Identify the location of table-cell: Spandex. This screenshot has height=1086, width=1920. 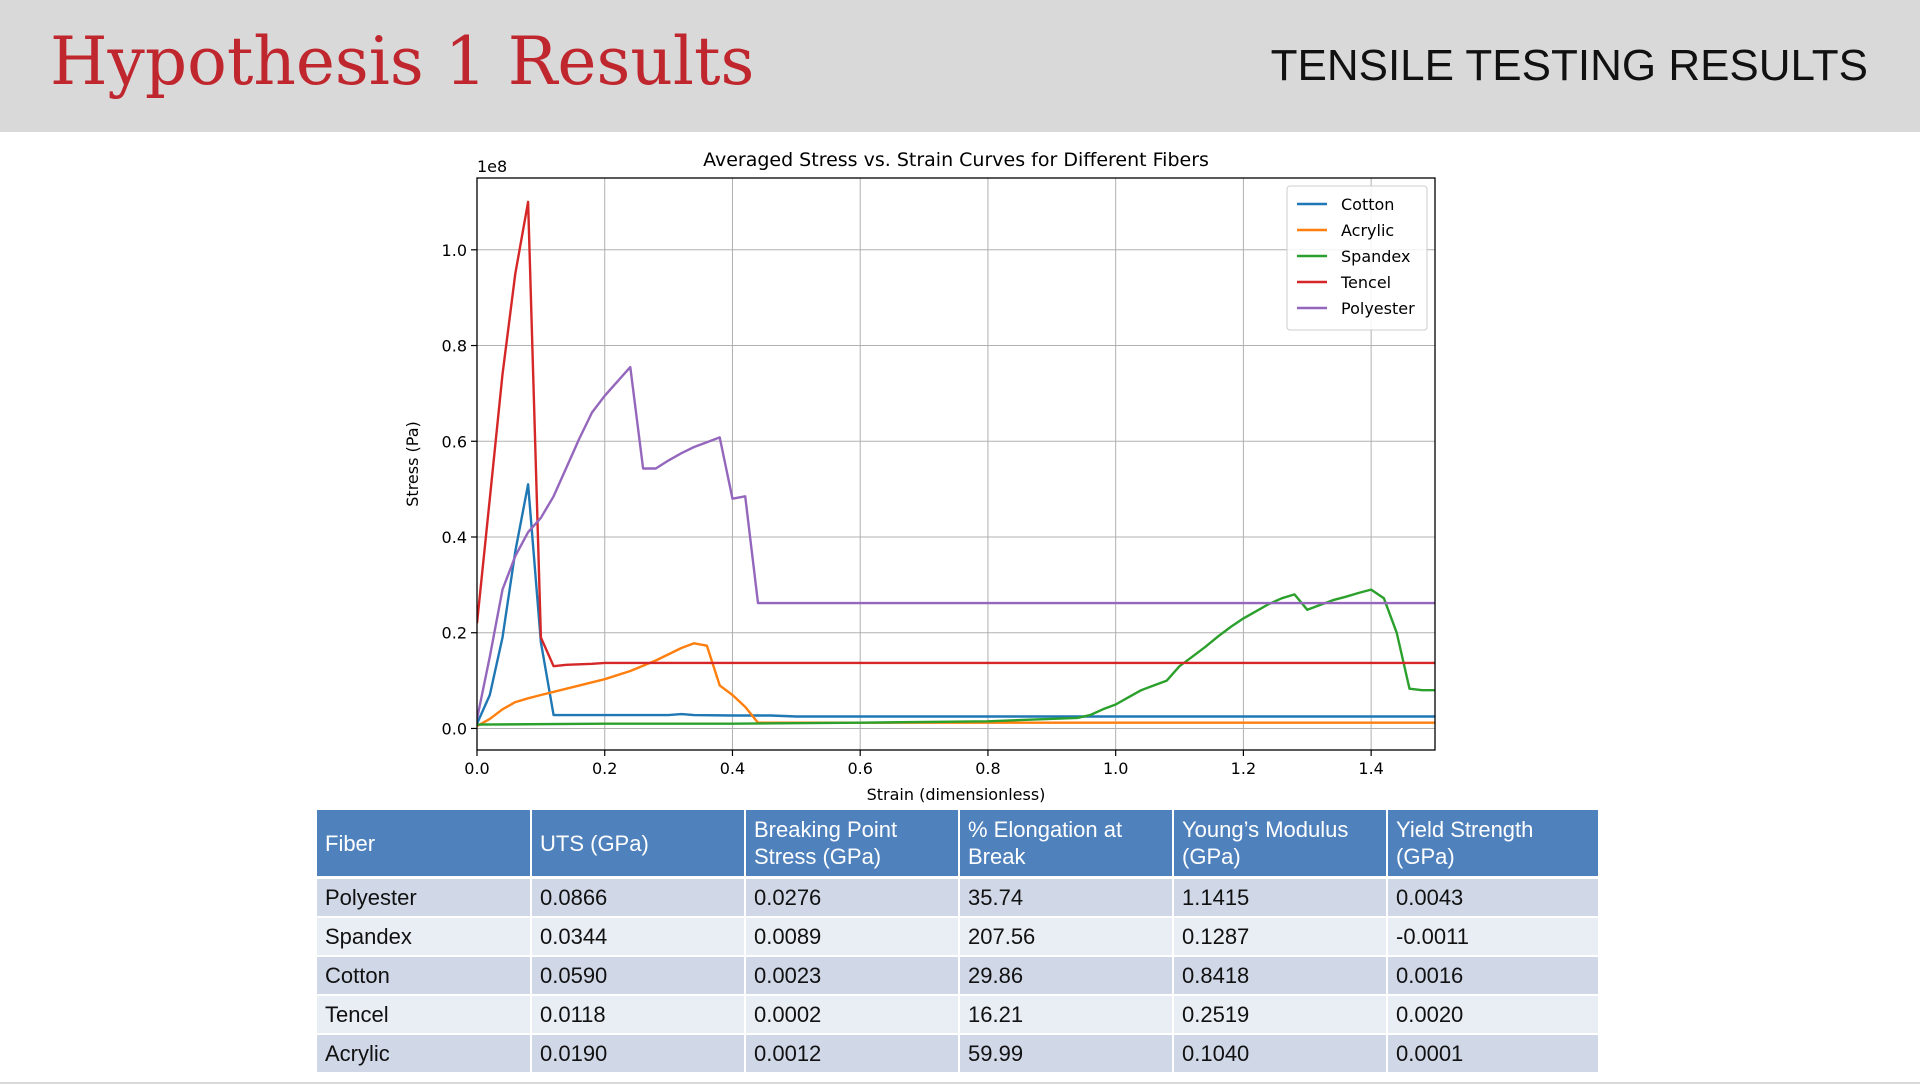
(424, 937).